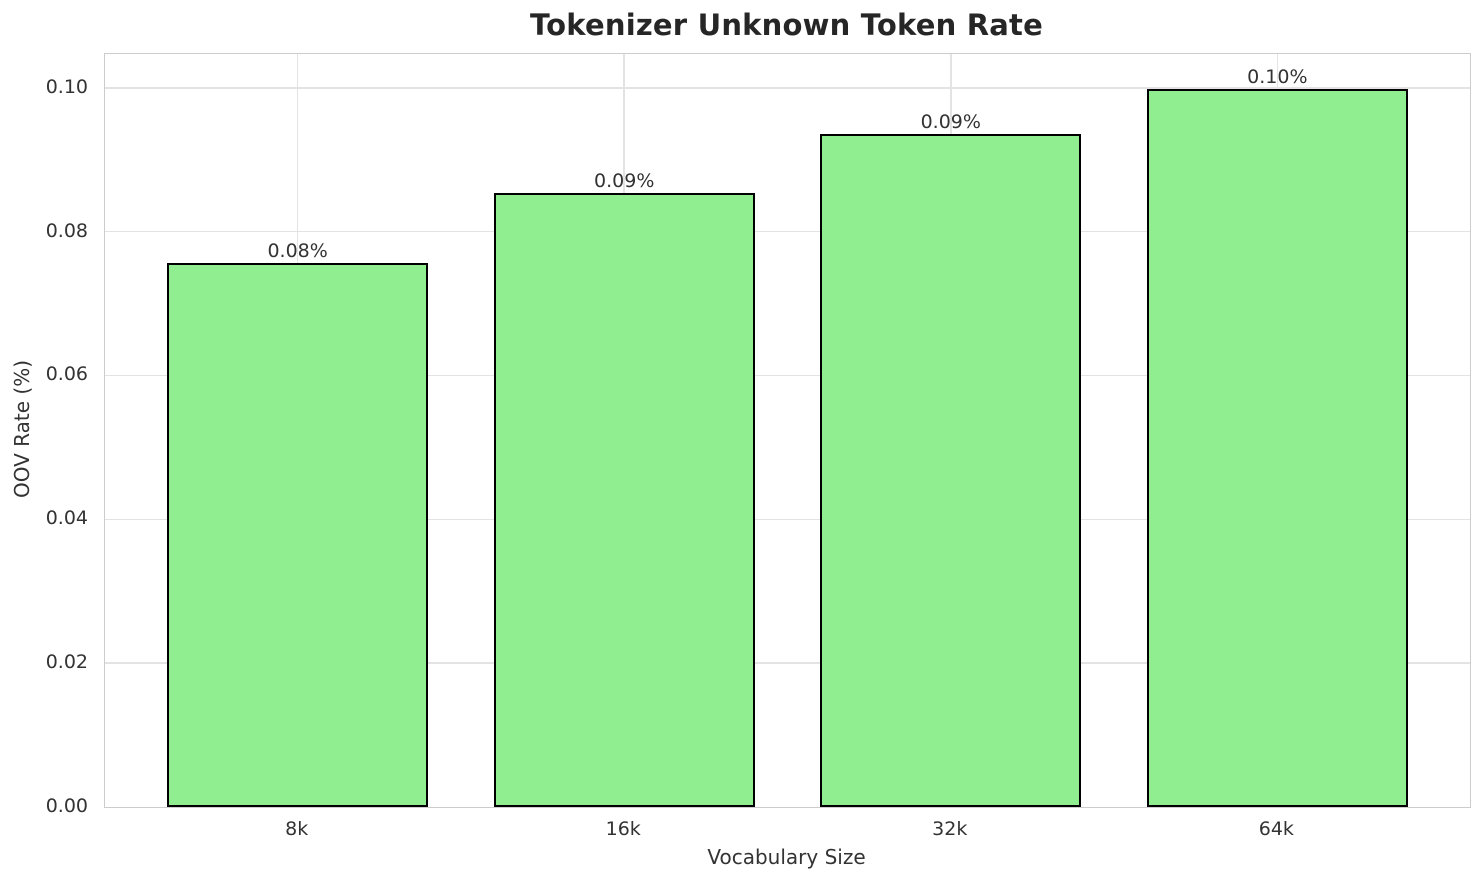 The width and height of the screenshot is (1484, 885). What do you see at coordinates (66, 374) in the screenshot?
I see `y-tick-label: 0.06` at bounding box center [66, 374].